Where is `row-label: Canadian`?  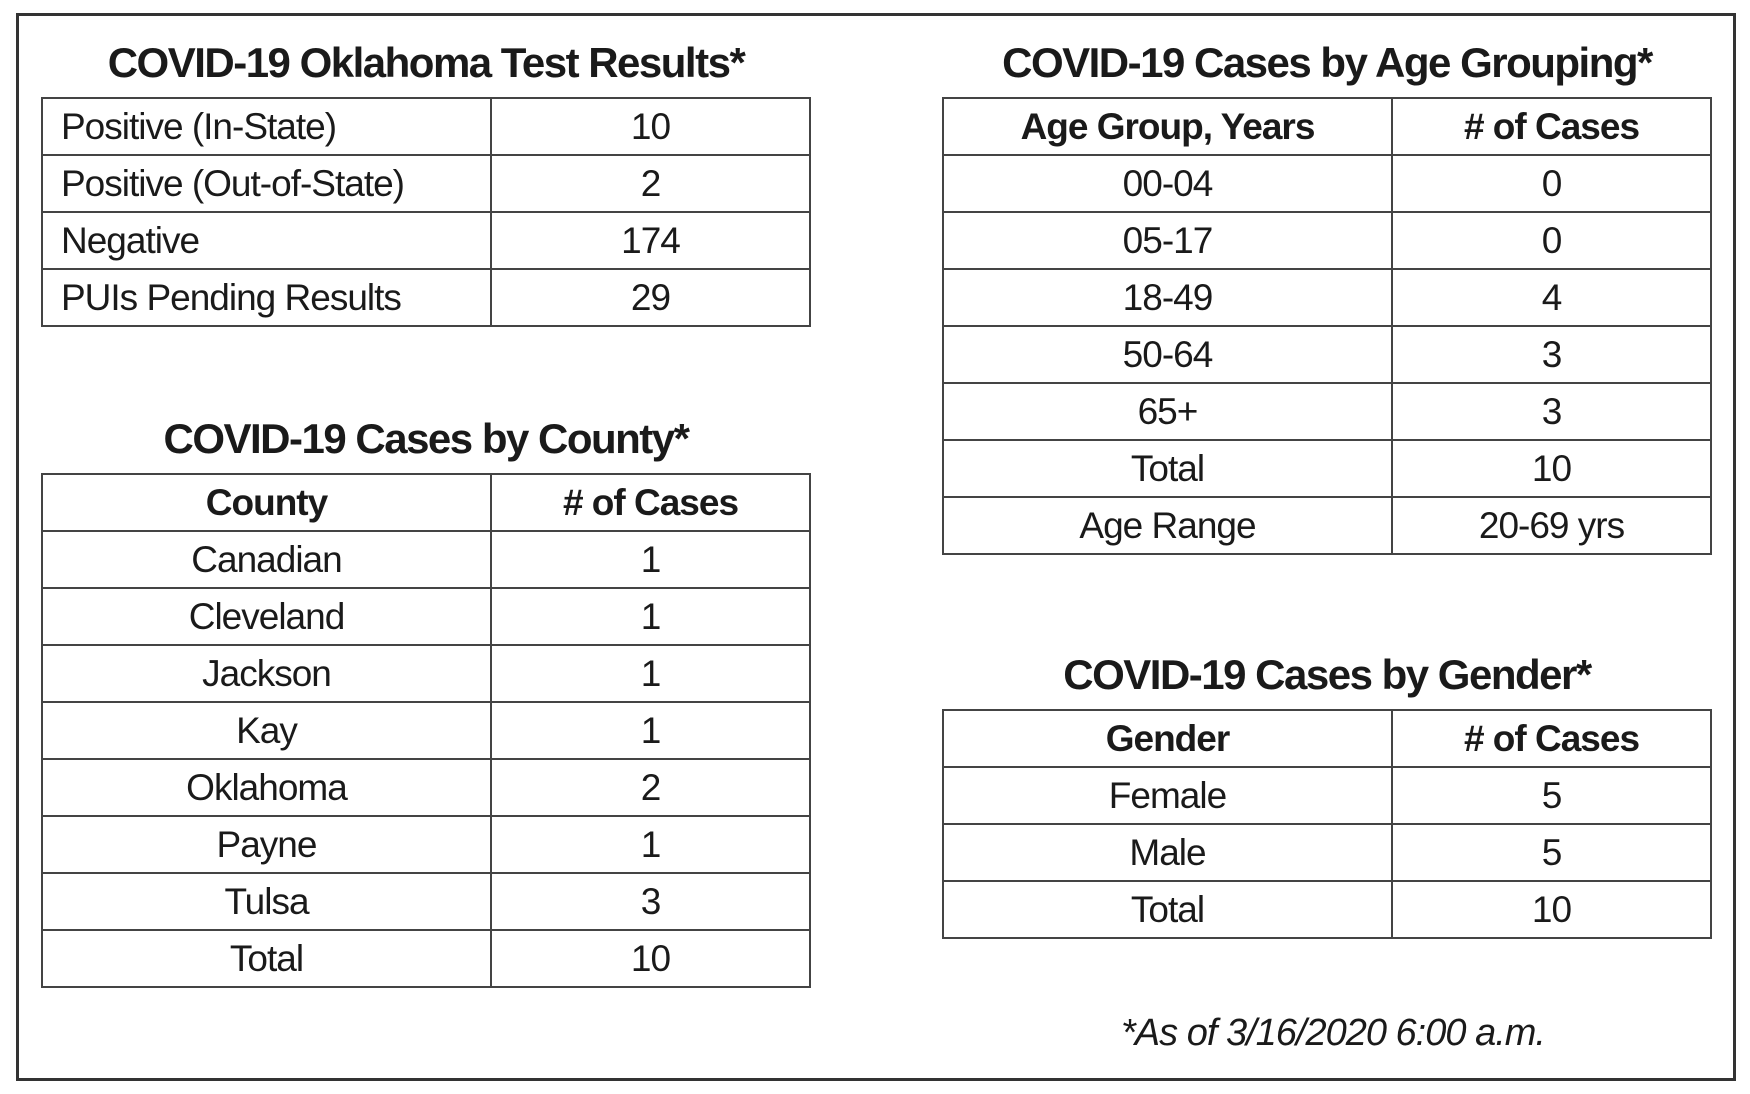 row-label: Canadian is located at coordinates (266, 559).